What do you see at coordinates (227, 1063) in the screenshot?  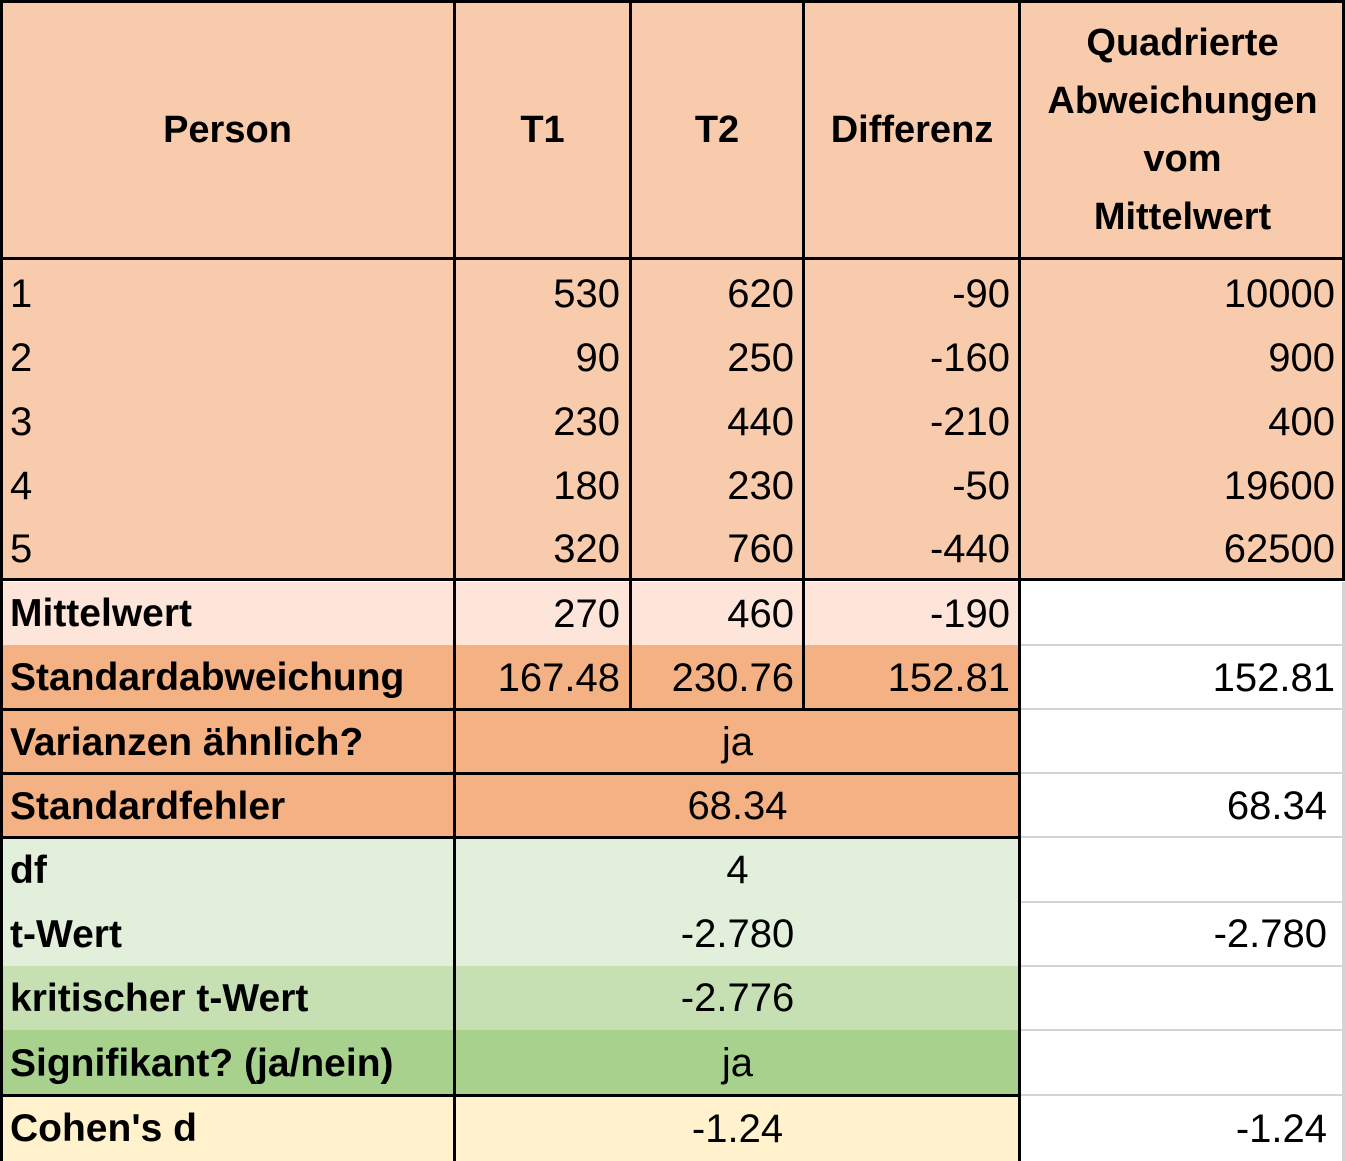 I see `label-signifikant: Signifikant? (ja/nein)` at bounding box center [227, 1063].